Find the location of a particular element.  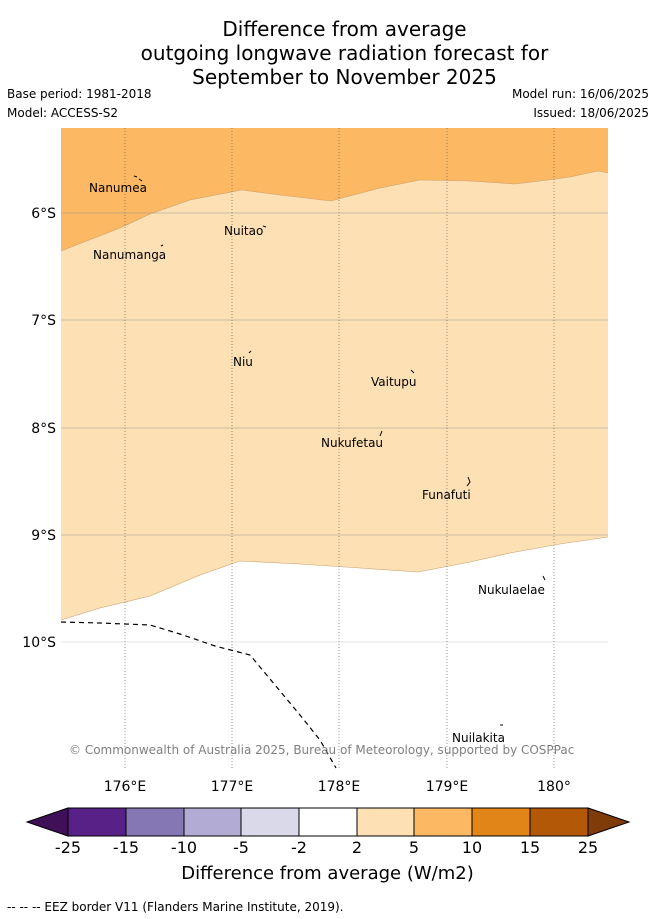

lon-label-179e: 179°E is located at coordinates (447, 787).